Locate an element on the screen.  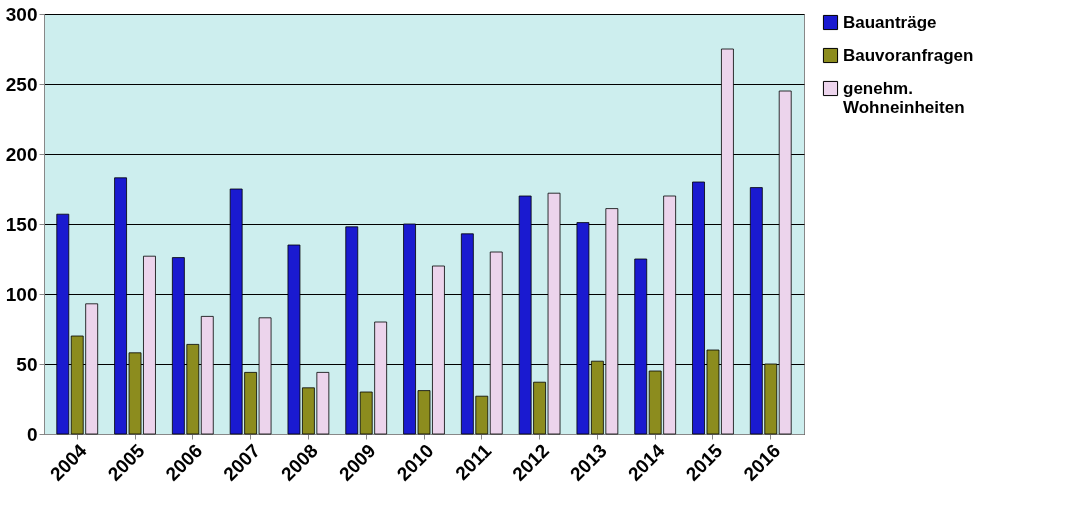
legend-label: Bauvoranfragen is located at coordinates (908, 55).